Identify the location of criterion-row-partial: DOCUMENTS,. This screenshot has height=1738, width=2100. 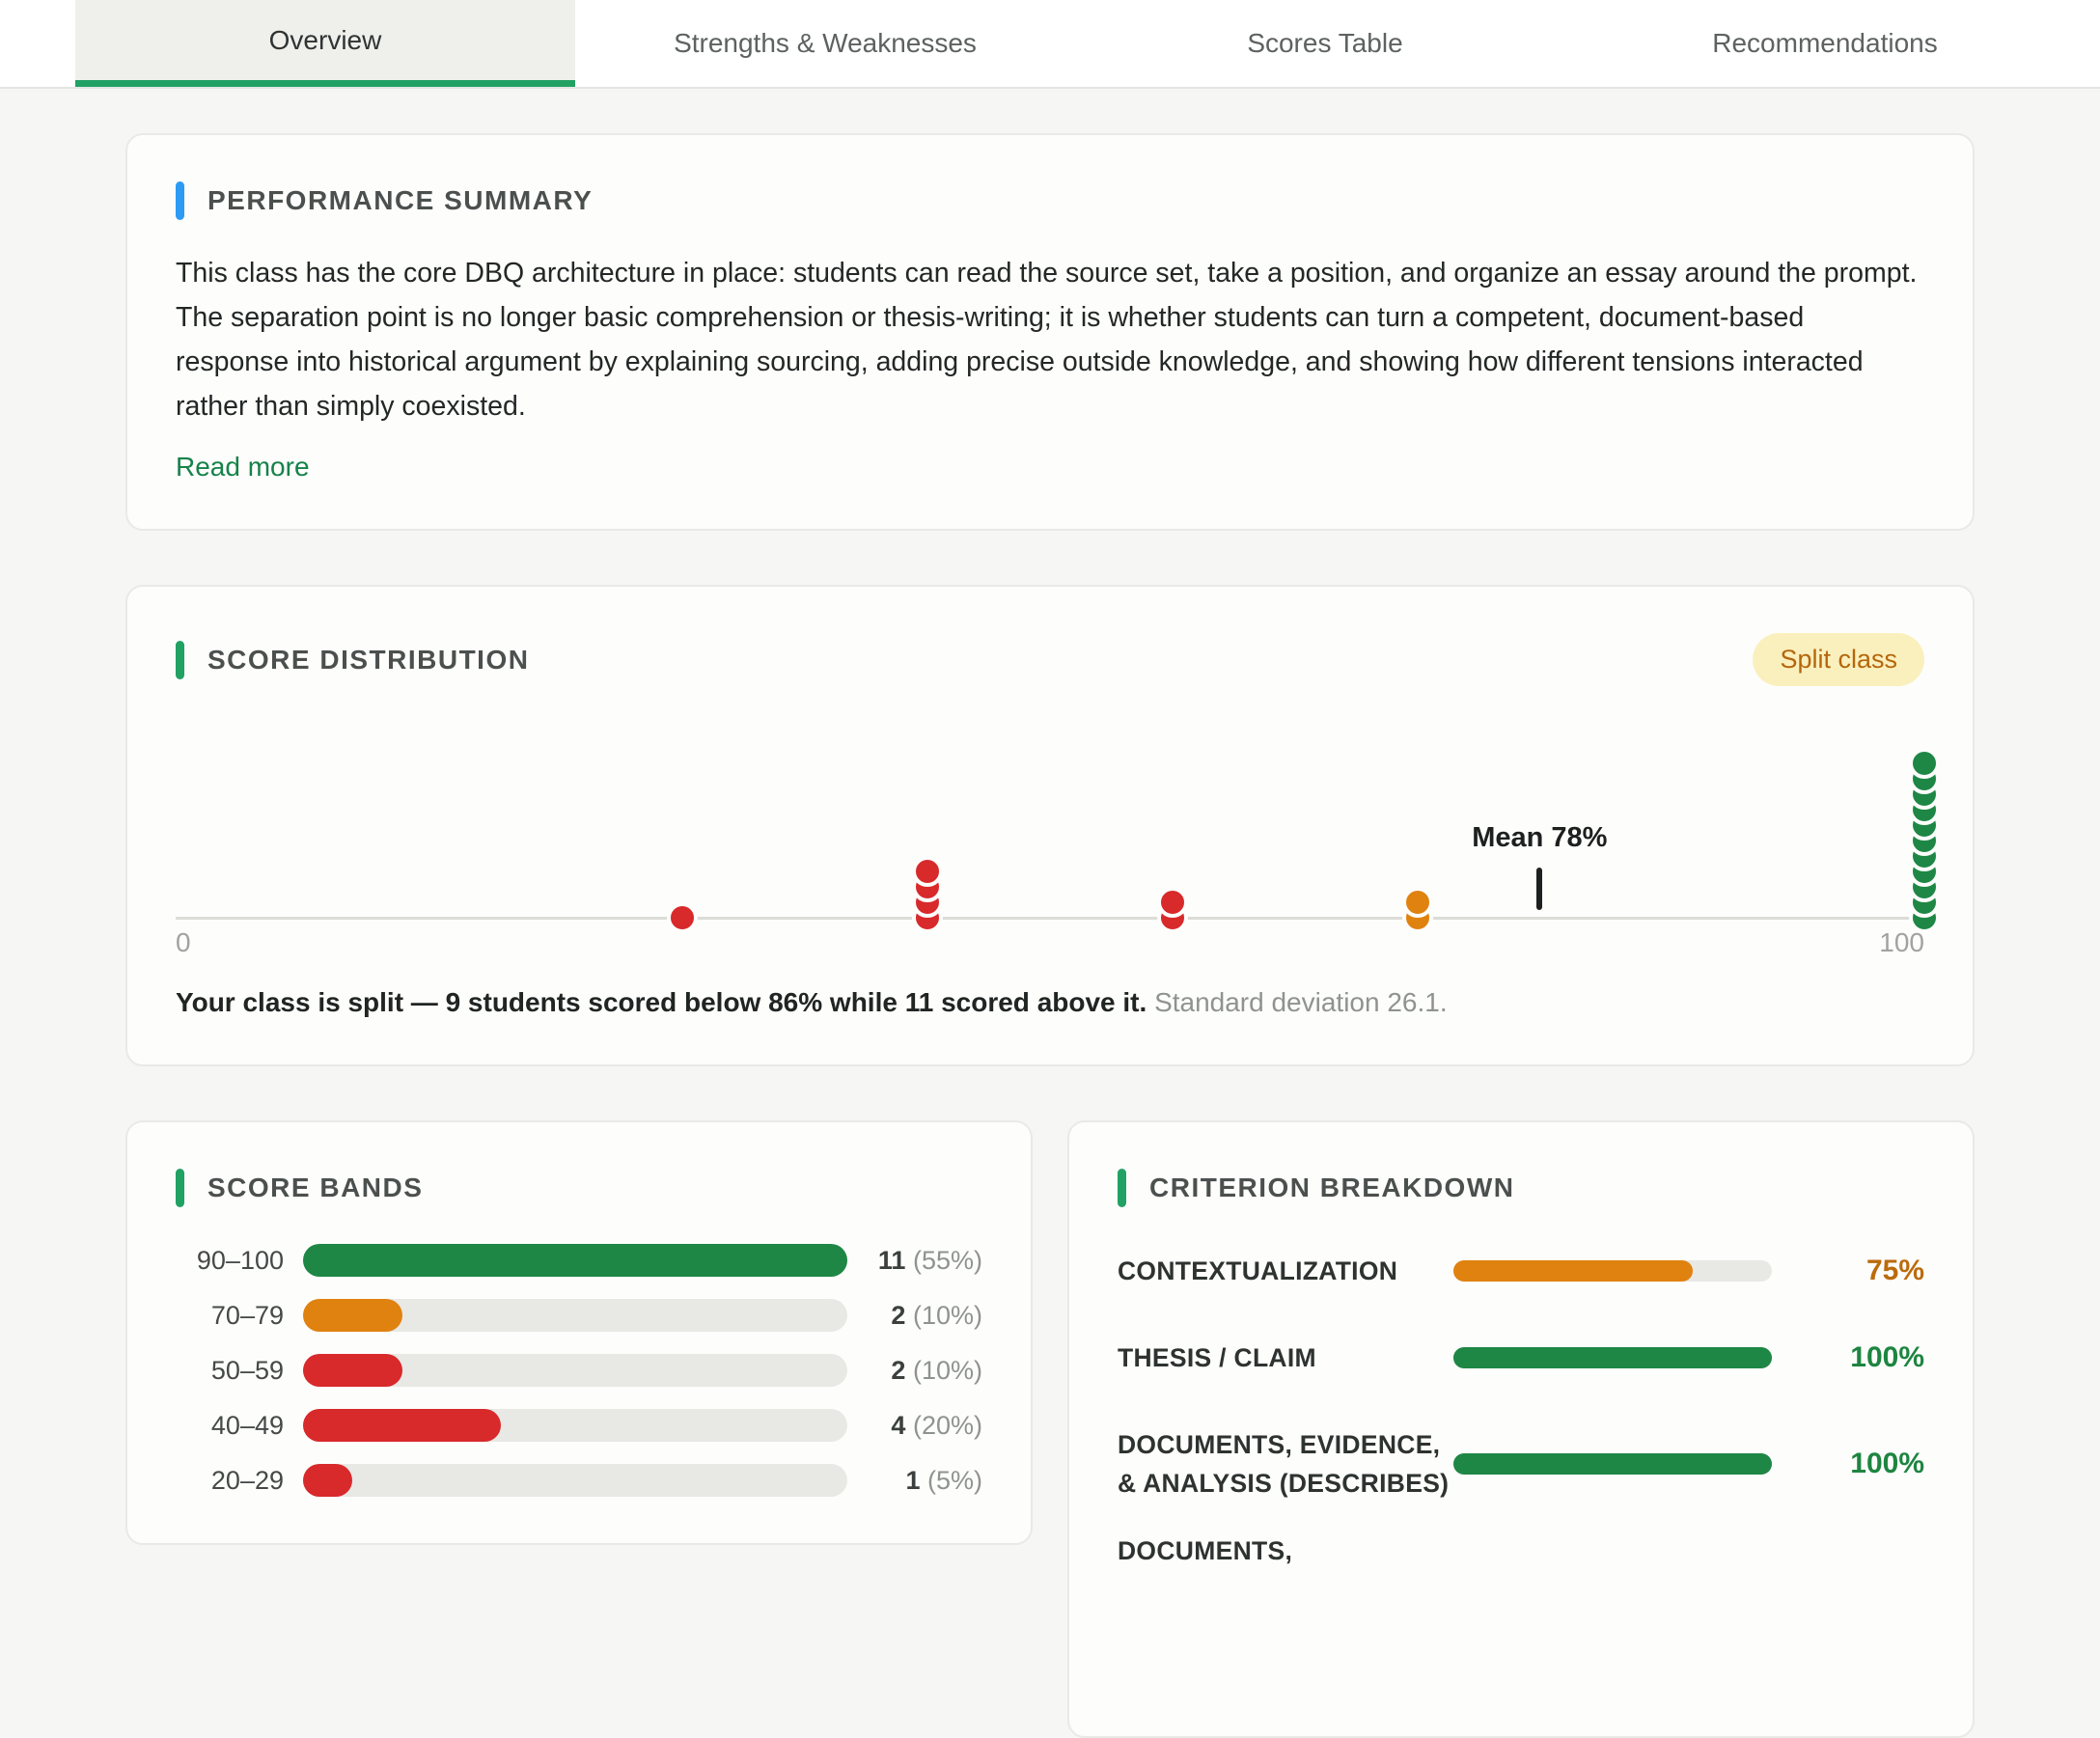
(1521, 1550).